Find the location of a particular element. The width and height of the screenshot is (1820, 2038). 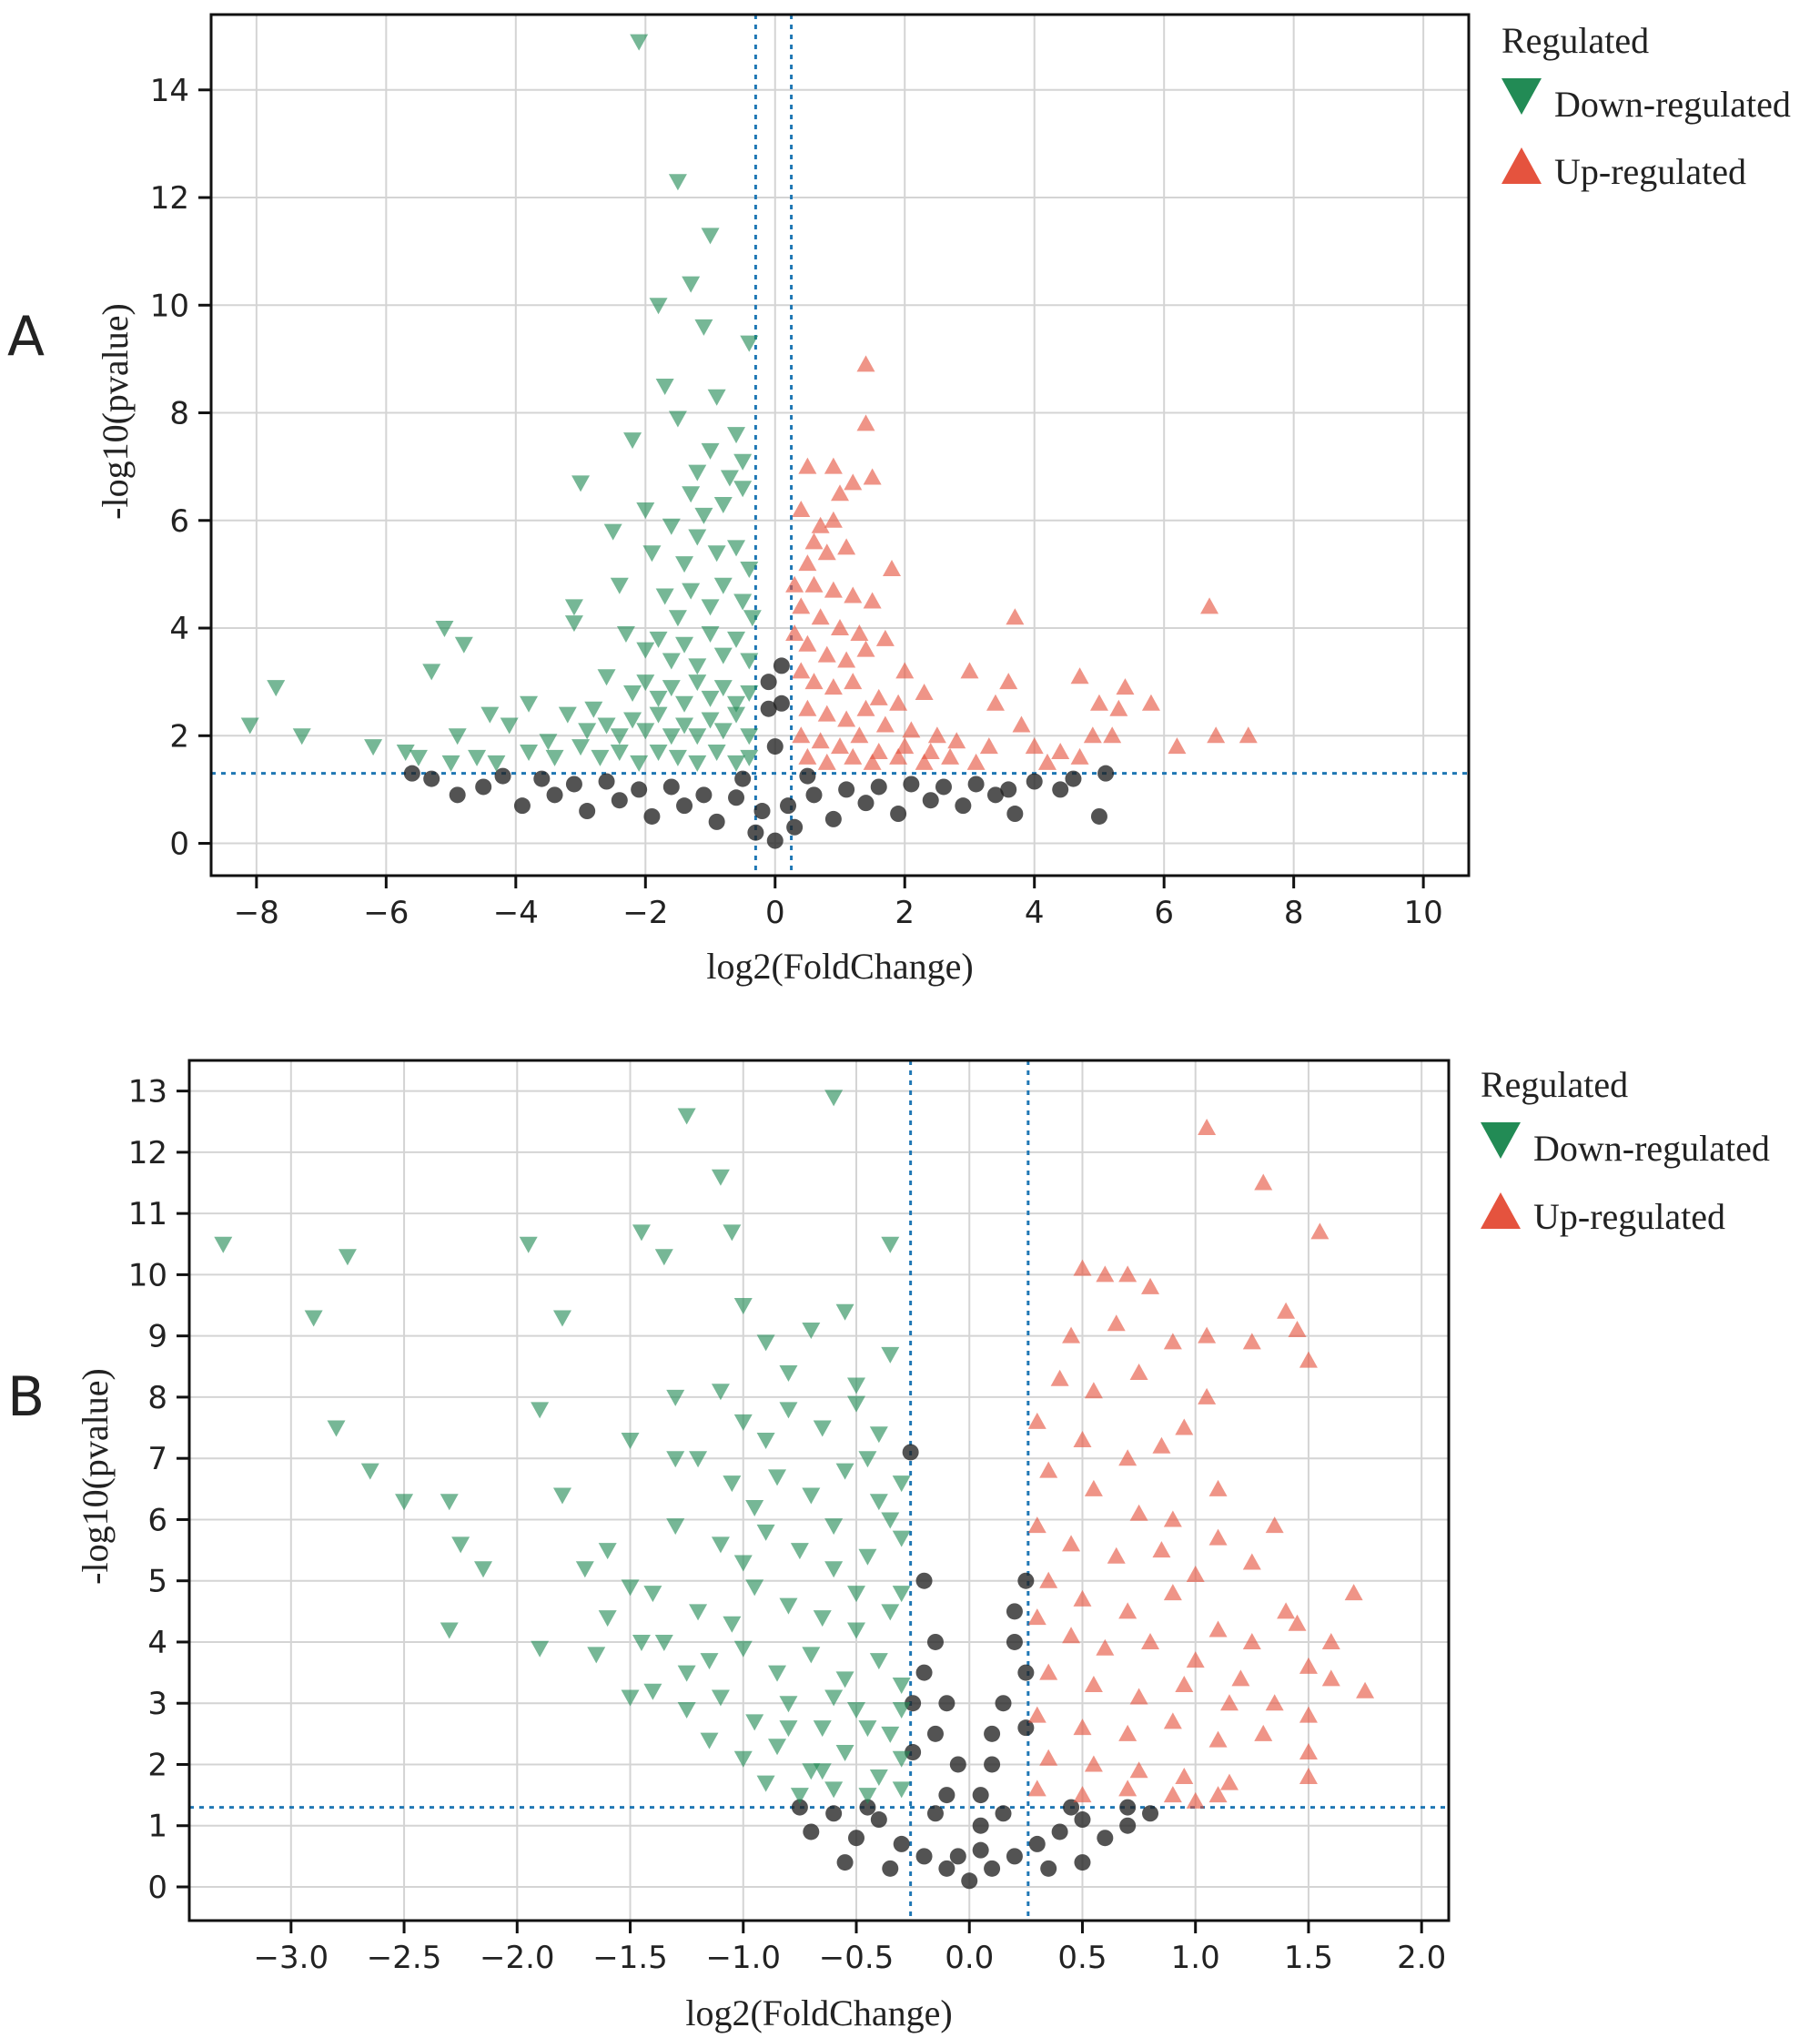

panel-b-legend-title: Regulated is located at coordinates (1555, 1084).